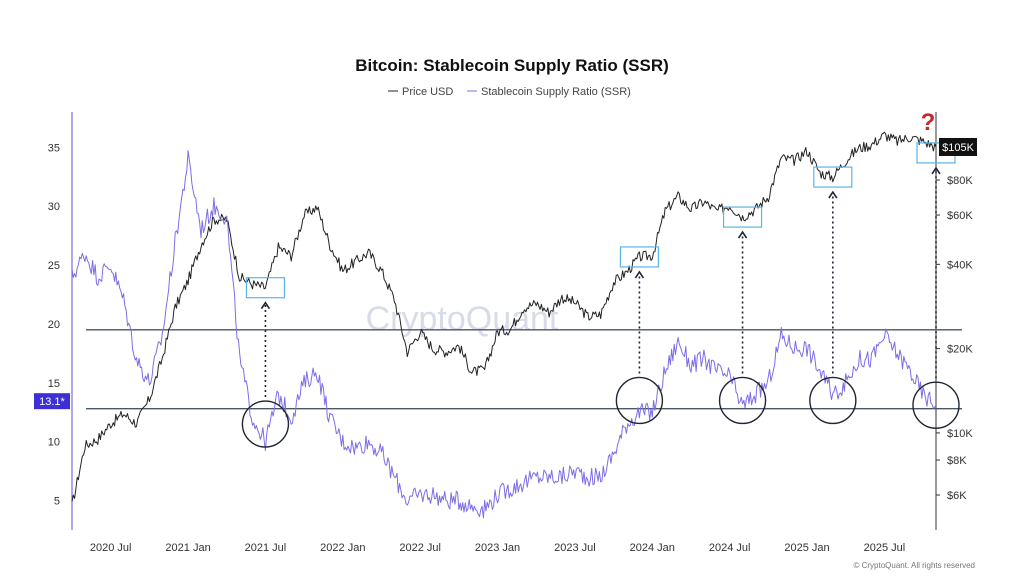 The width and height of the screenshot is (1024, 583). I want to click on x-tick-label: 2025 Jul, so click(885, 548).